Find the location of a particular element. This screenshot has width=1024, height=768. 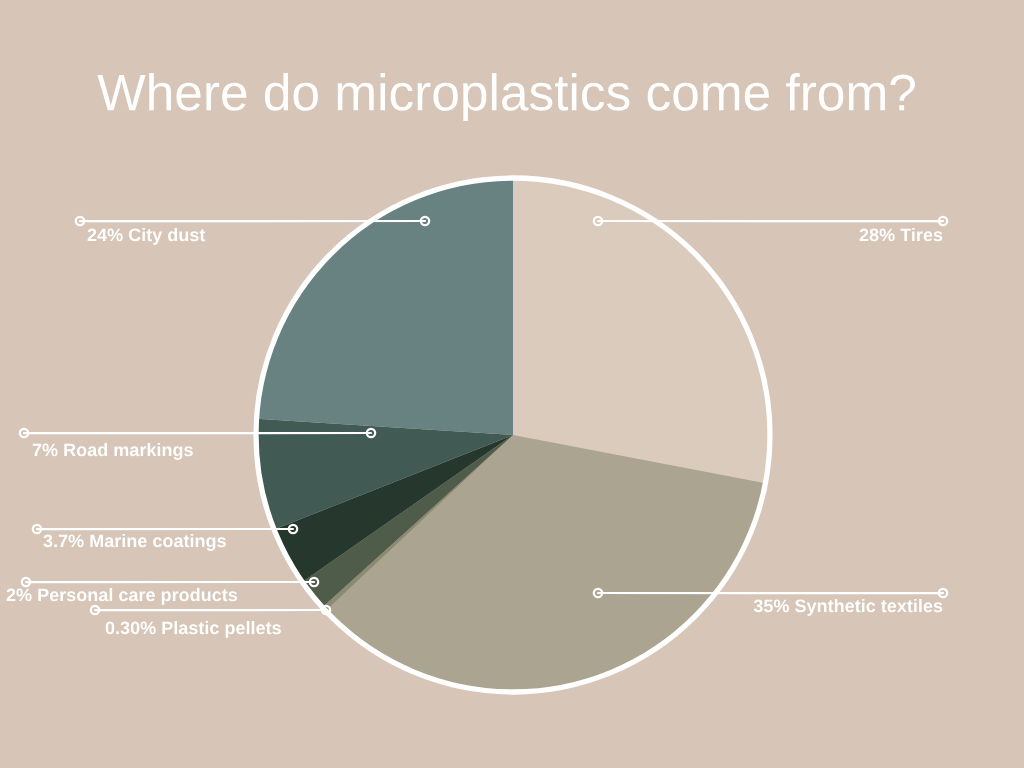

slice-label: 3.7% Marine coatings is located at coordinates (134, 542).